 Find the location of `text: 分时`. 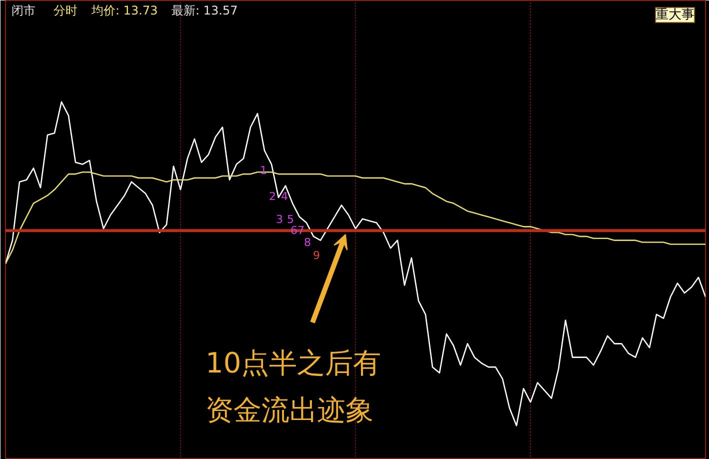

text: 分时 is located at coordinates (66, 11).